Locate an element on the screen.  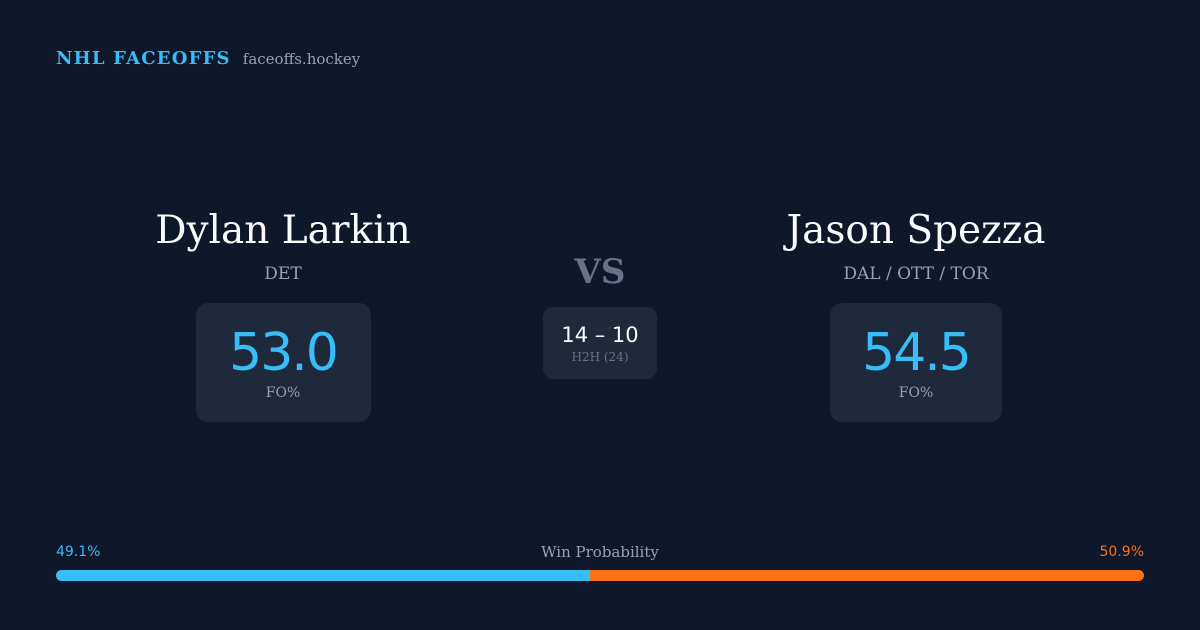
brand-header: NHL FACEOFFS faceoffs.hockey is located at coordinates (208, 58).